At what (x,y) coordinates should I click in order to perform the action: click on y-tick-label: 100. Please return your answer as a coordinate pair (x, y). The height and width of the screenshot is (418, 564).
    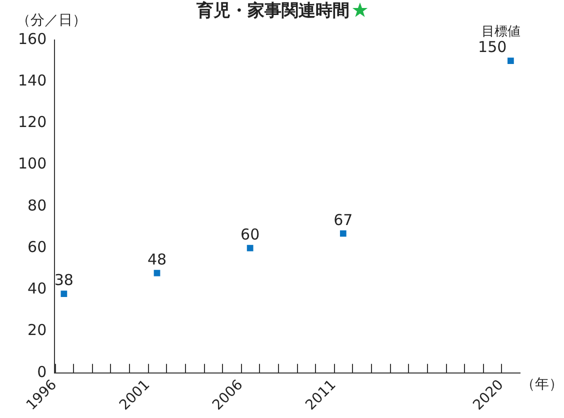
    Looking at the image, I should click on (32, 163).